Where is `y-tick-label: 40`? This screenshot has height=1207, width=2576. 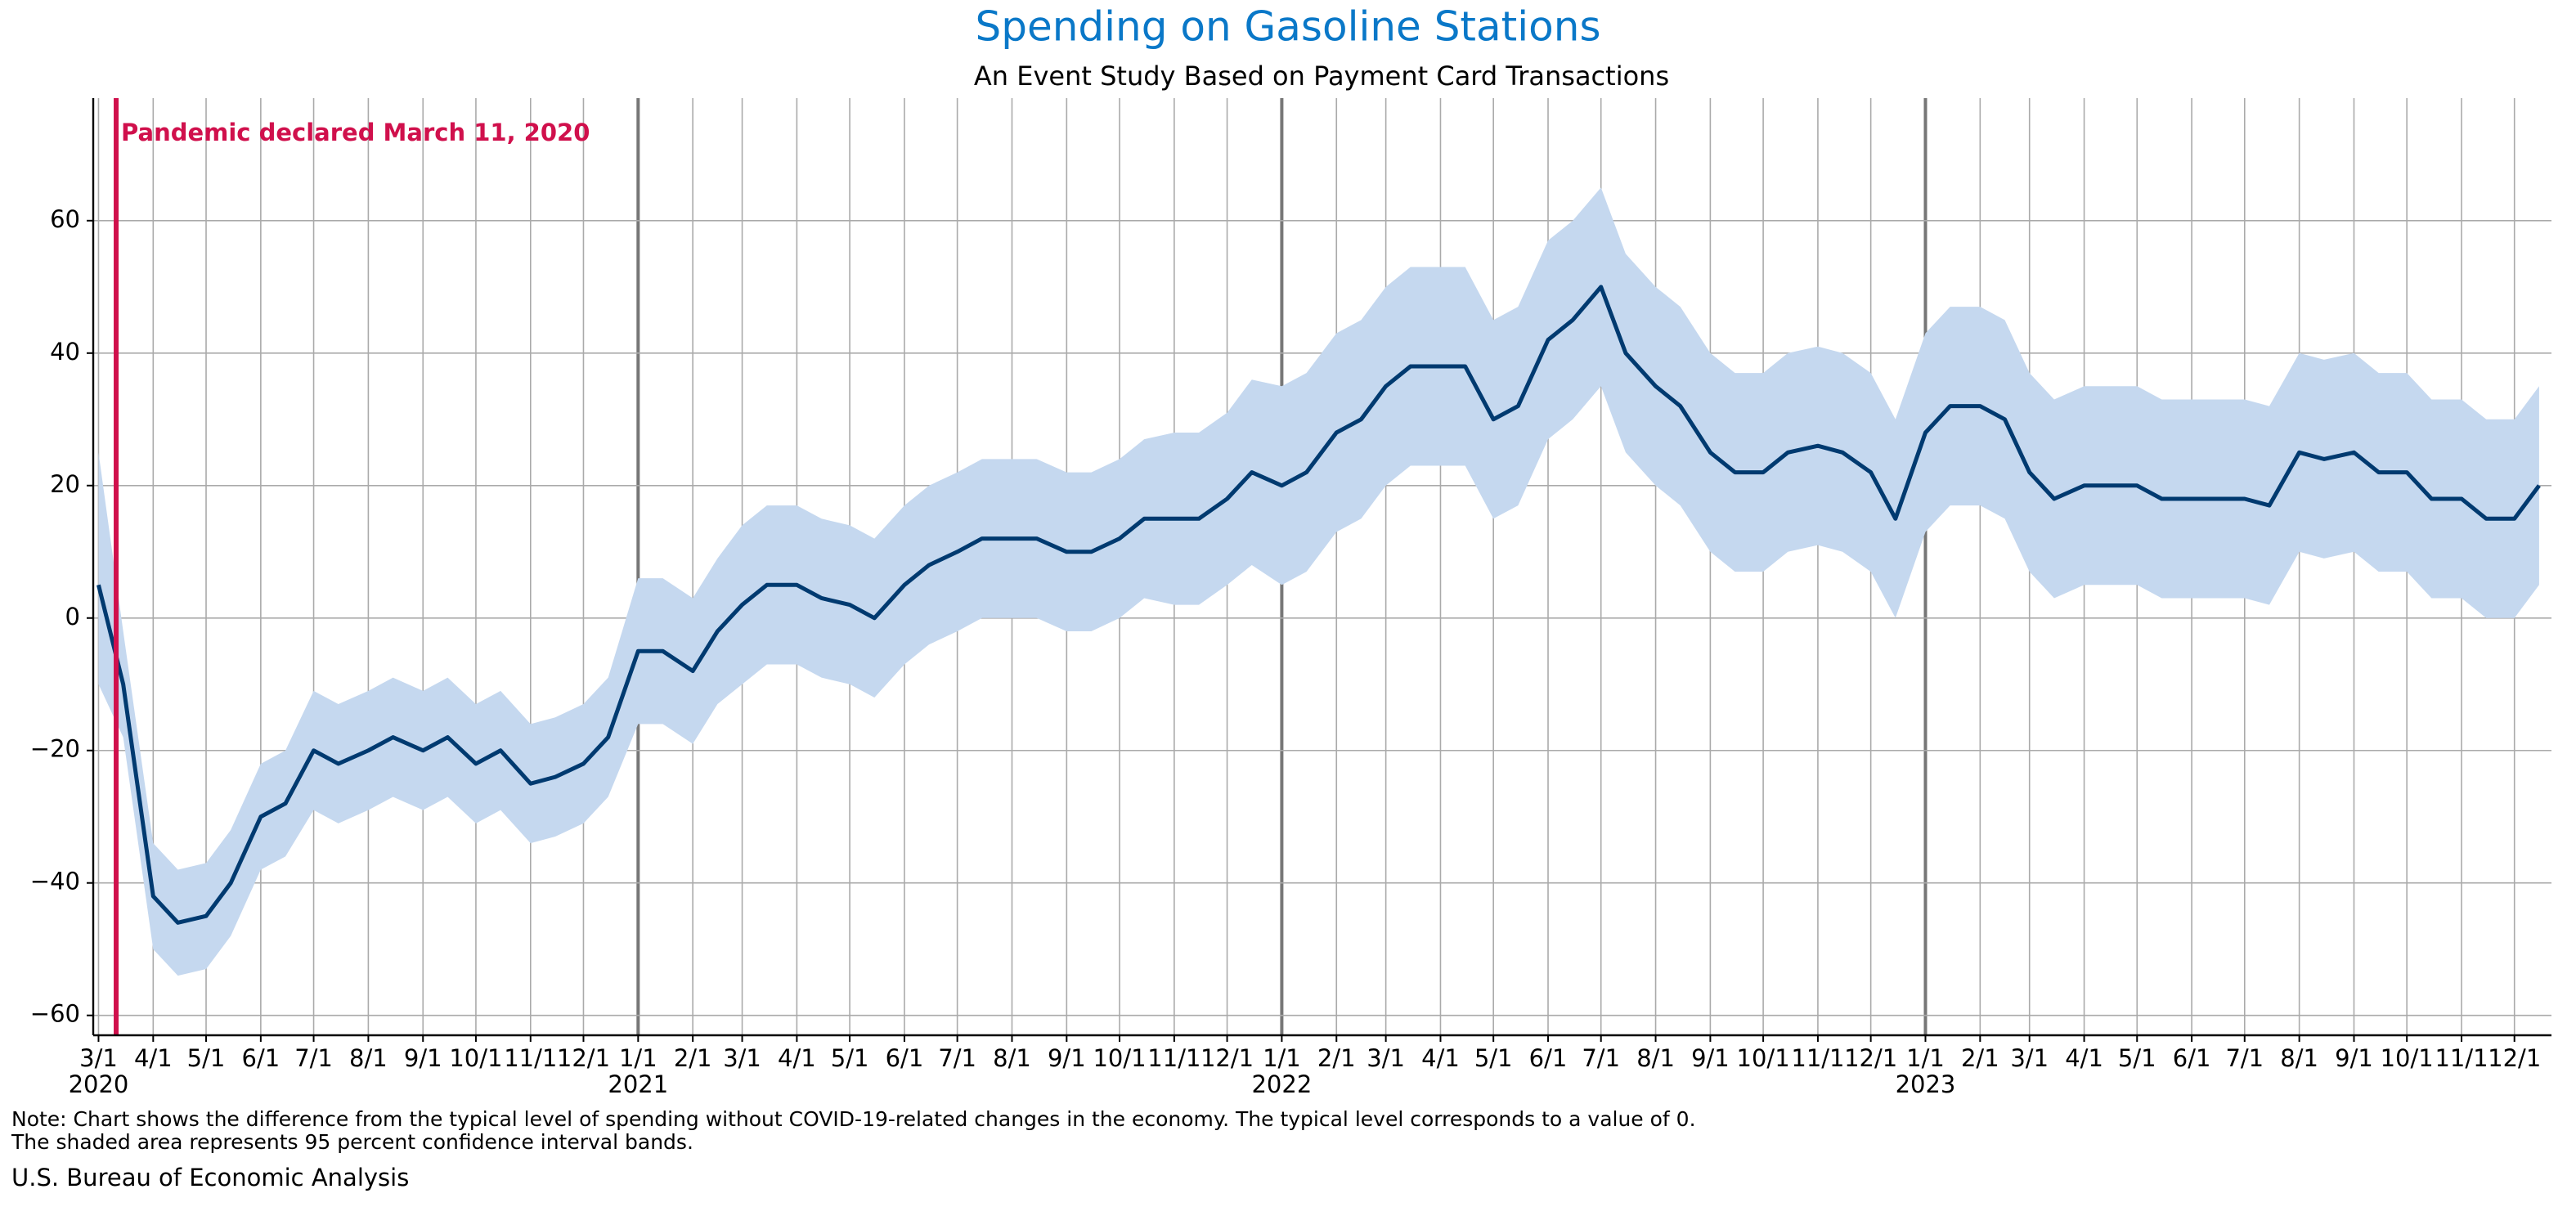
y-tick-label: 40 is located at coordinates (65, 352).